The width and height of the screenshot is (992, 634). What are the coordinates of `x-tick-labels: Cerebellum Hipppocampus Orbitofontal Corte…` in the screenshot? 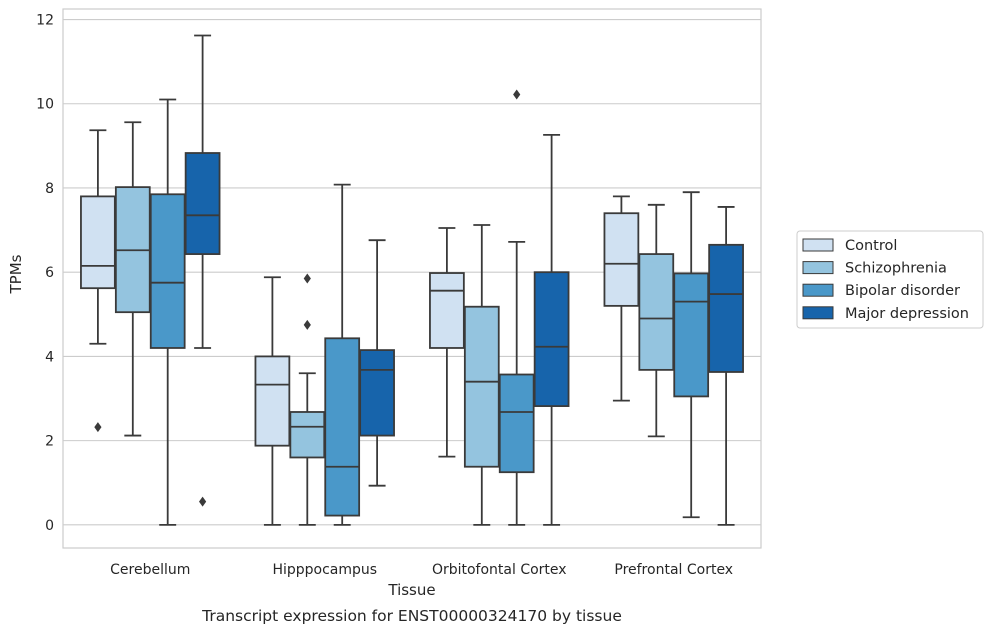 It's located at (421, 570).